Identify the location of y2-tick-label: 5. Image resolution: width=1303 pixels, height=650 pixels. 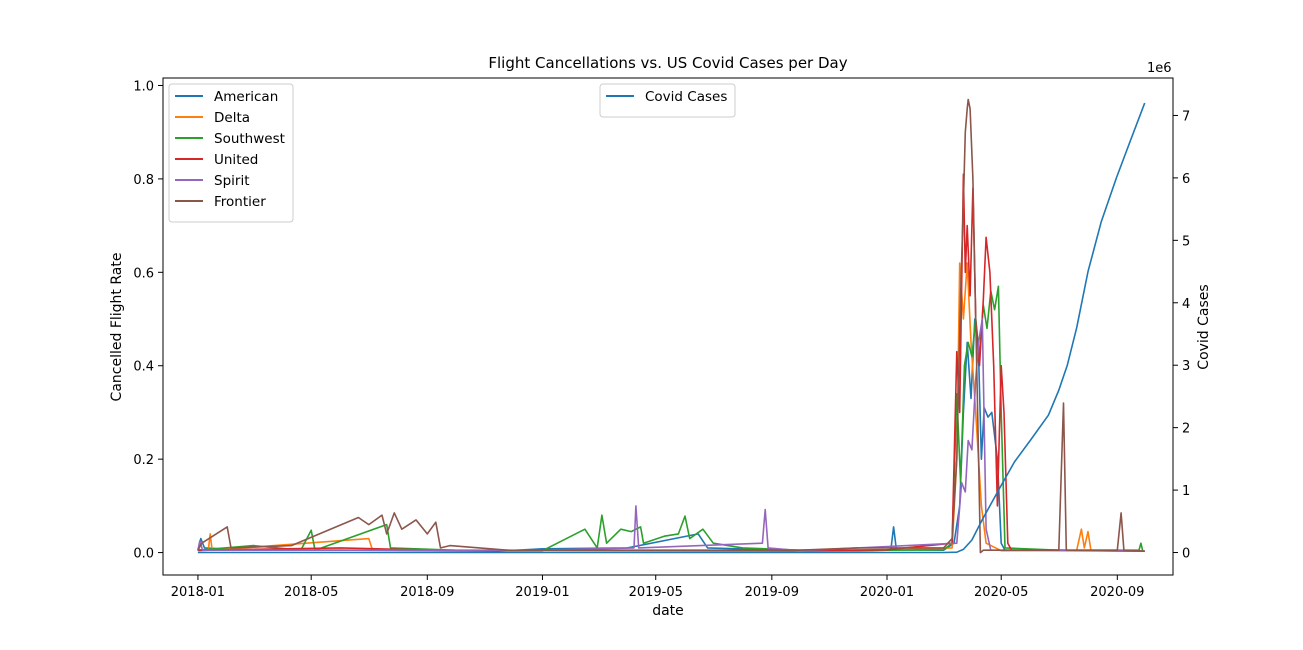
(1186, 241).